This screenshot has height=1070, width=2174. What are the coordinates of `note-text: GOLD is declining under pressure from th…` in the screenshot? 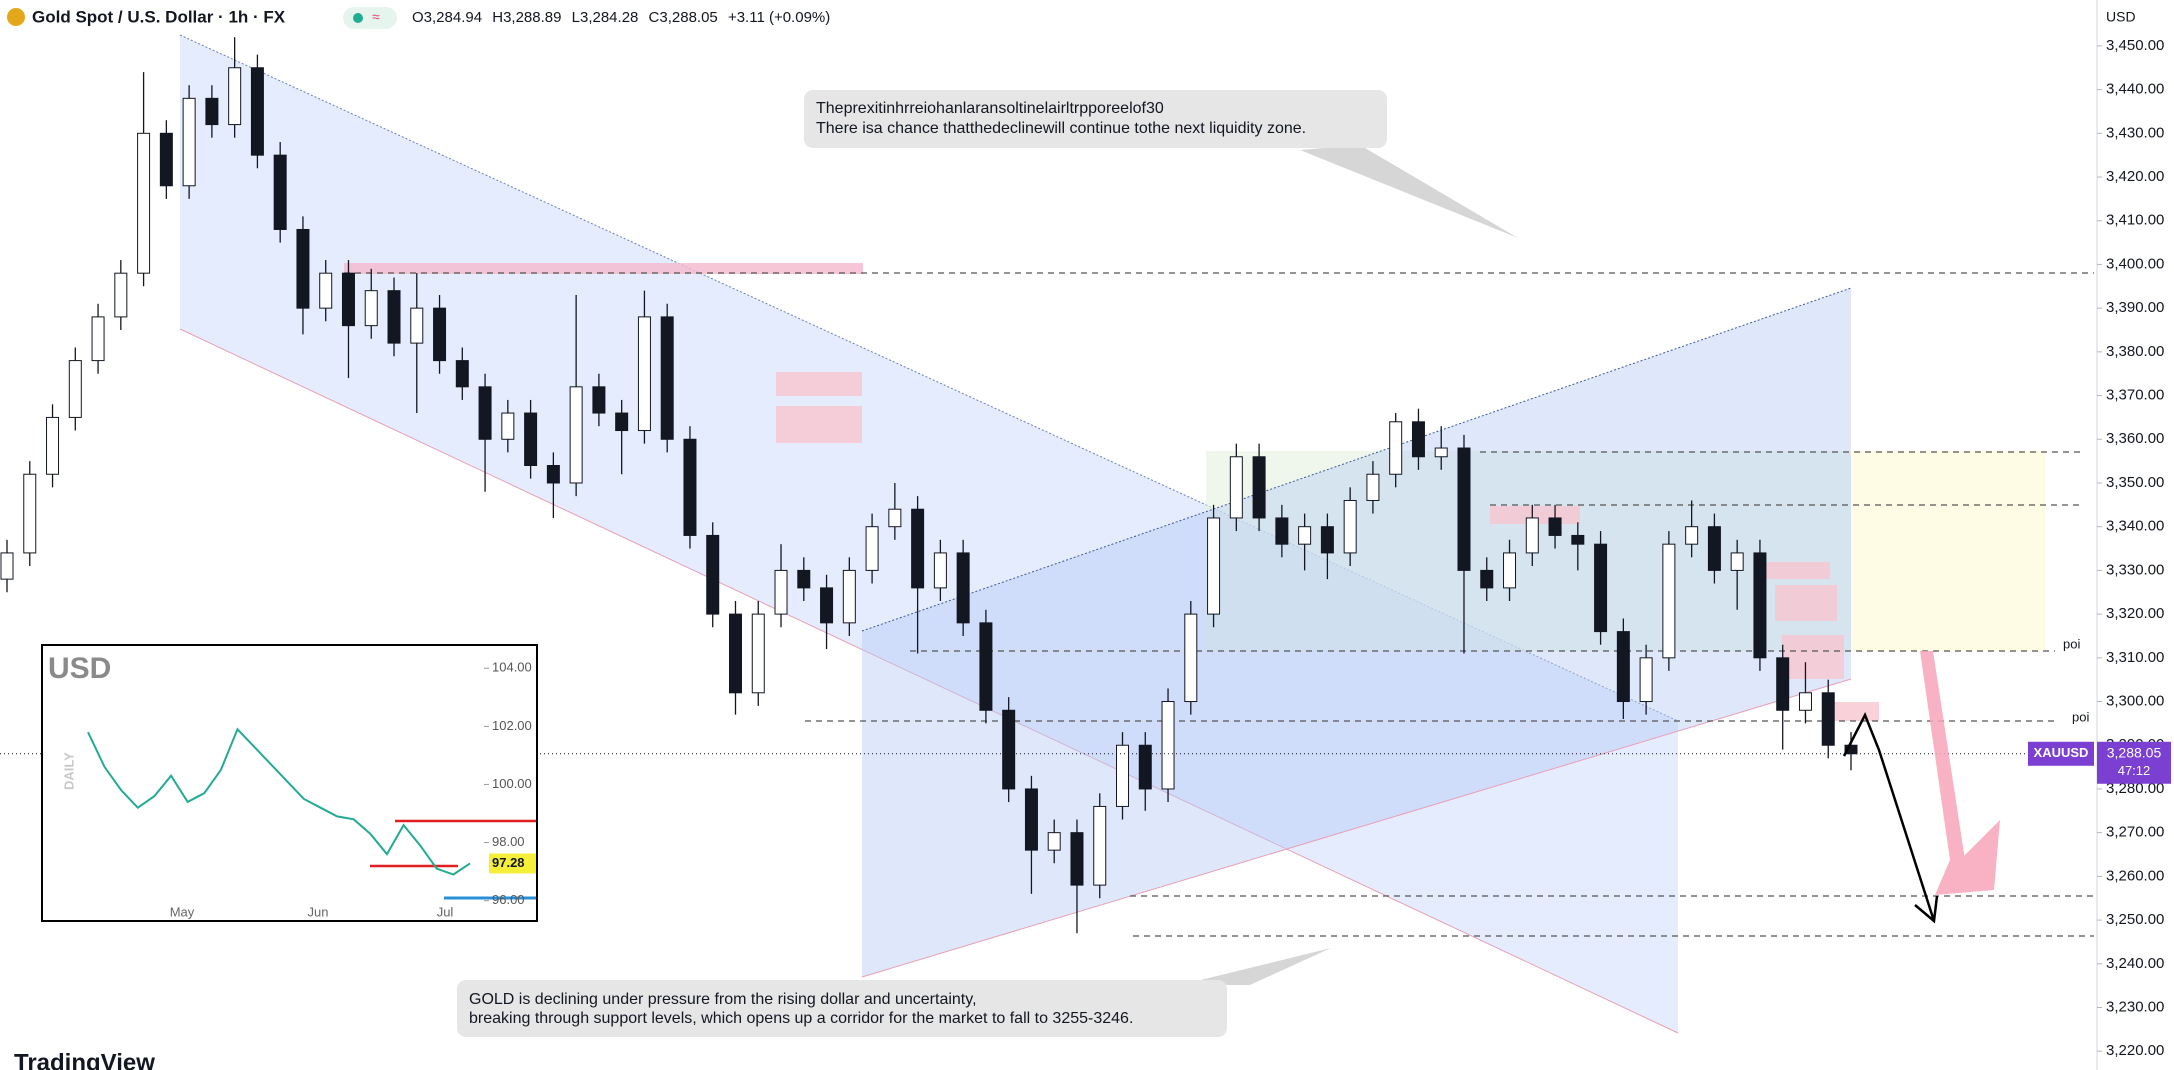 It's located at (723, 999).